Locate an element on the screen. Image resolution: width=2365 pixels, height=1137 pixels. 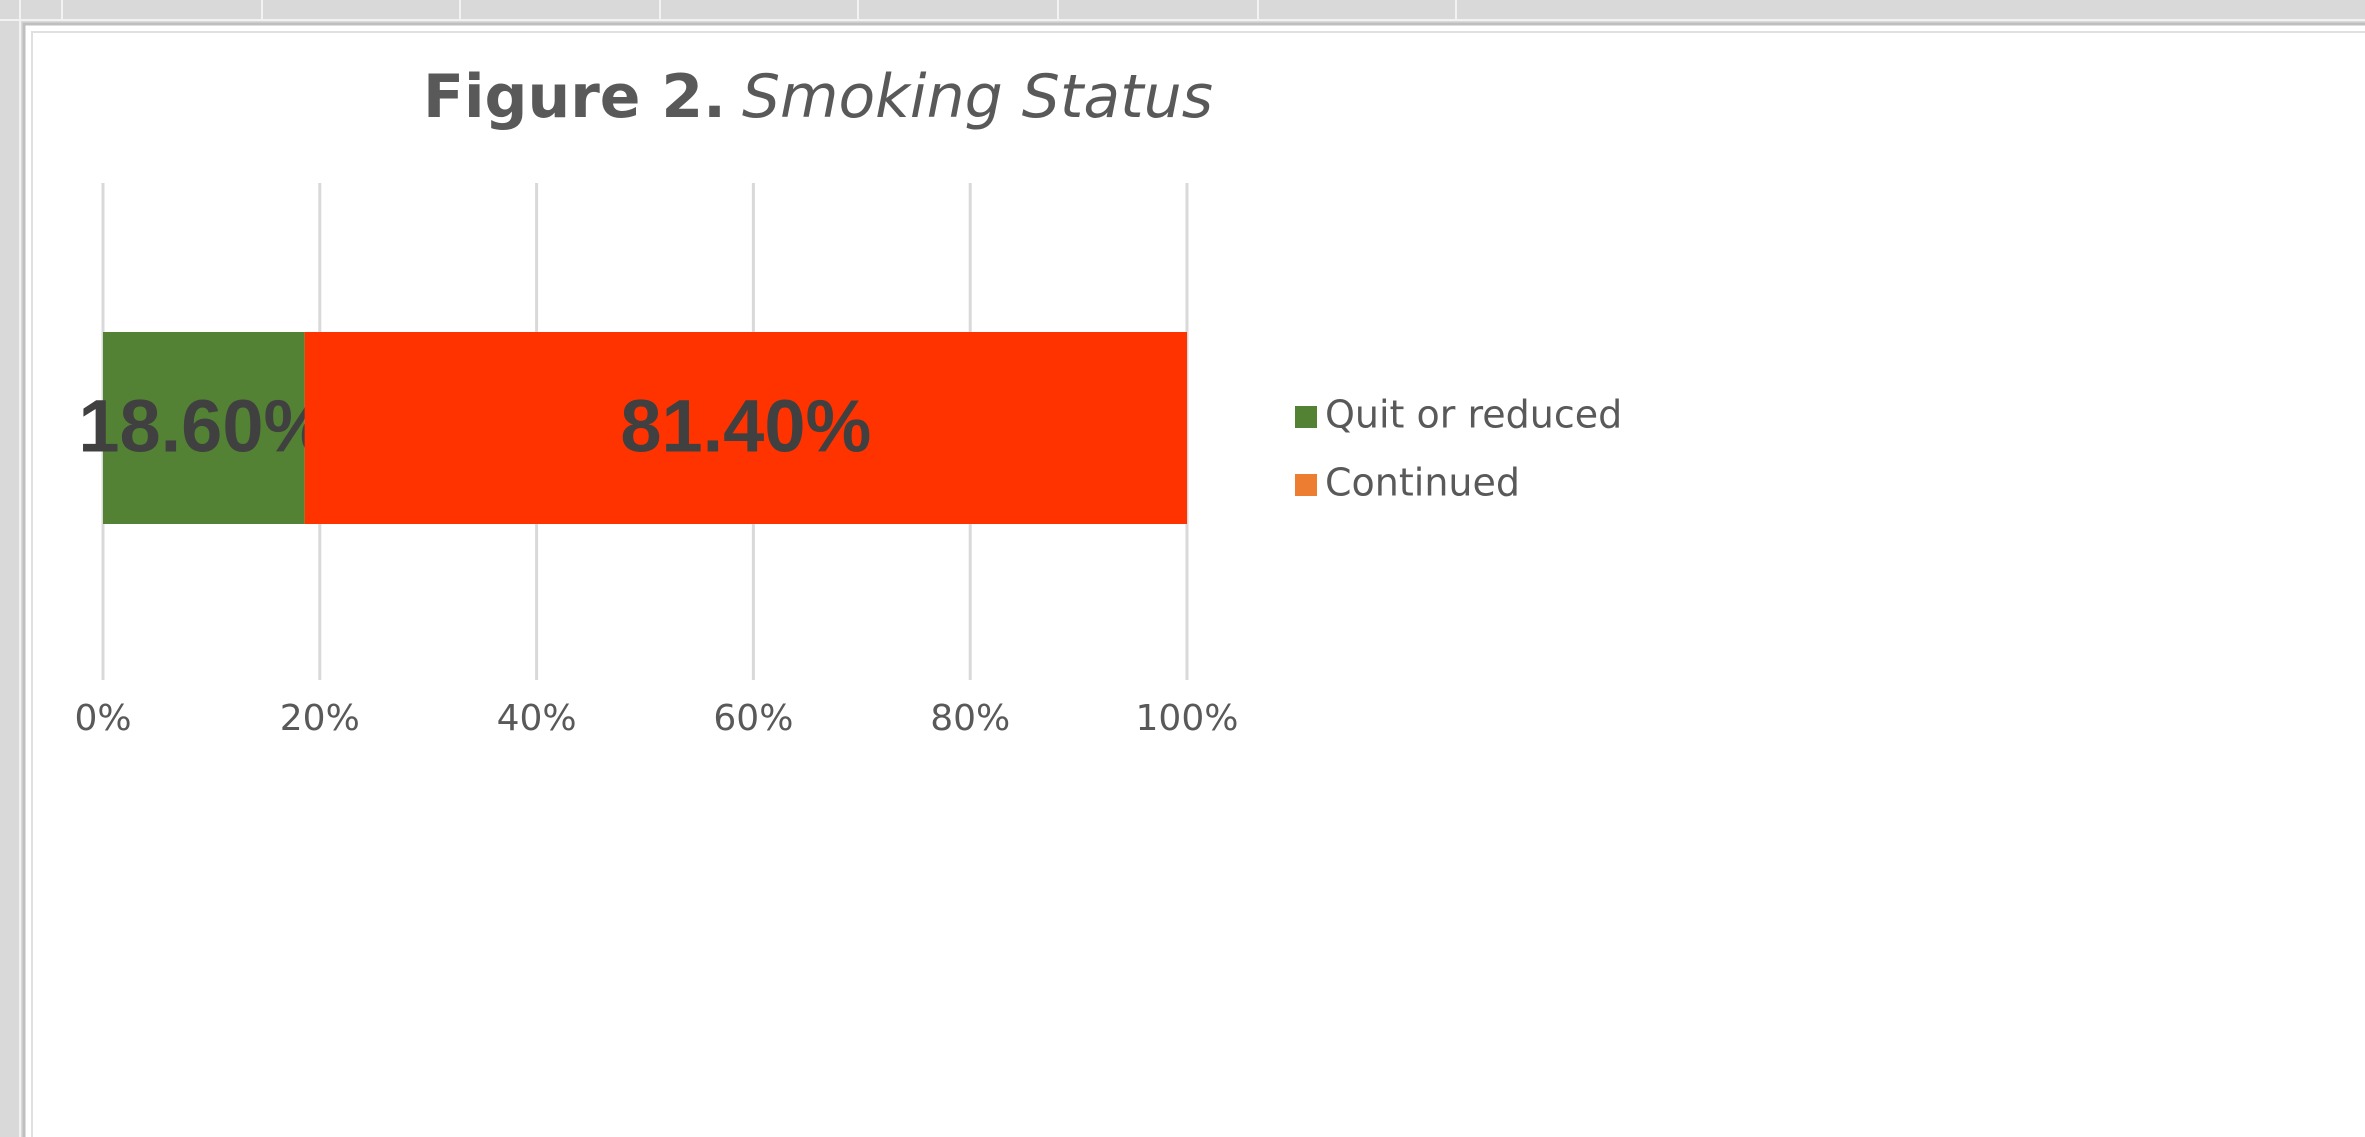
data-label: 81.40% is located at coordinates (745, 426).